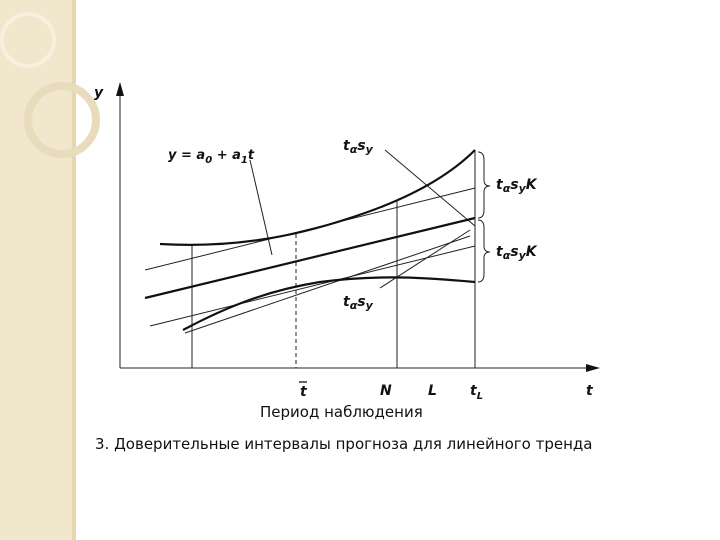  Describe the element at coordinates (99, 93) in the screenshot. I see `y-label: y` at that location.